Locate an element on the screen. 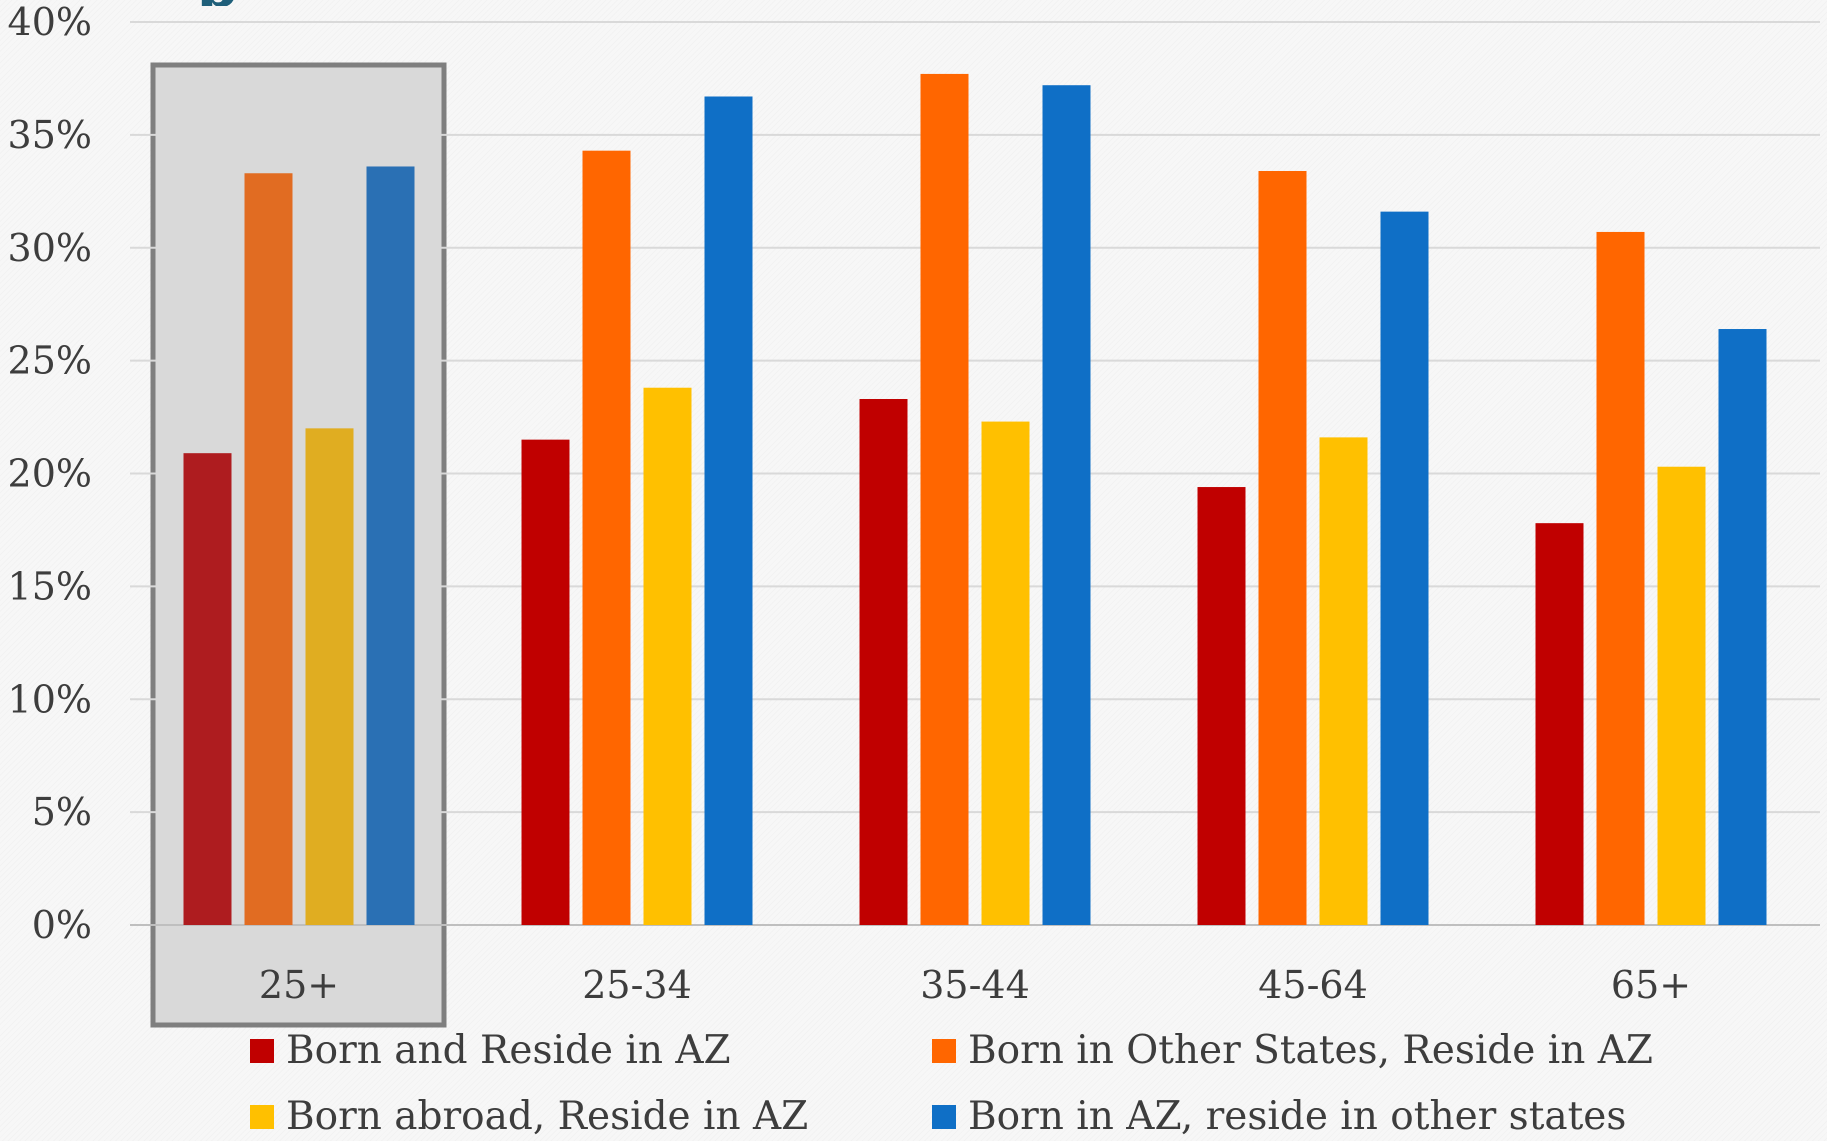  y-tick-label: 25% is located at coordinates (50, 361).